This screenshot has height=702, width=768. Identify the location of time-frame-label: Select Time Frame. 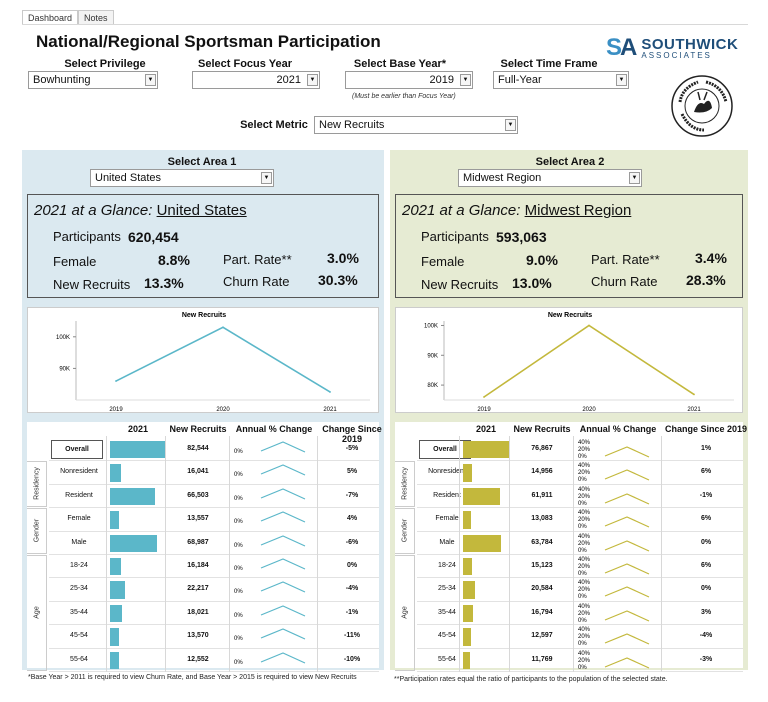
(549, 64).